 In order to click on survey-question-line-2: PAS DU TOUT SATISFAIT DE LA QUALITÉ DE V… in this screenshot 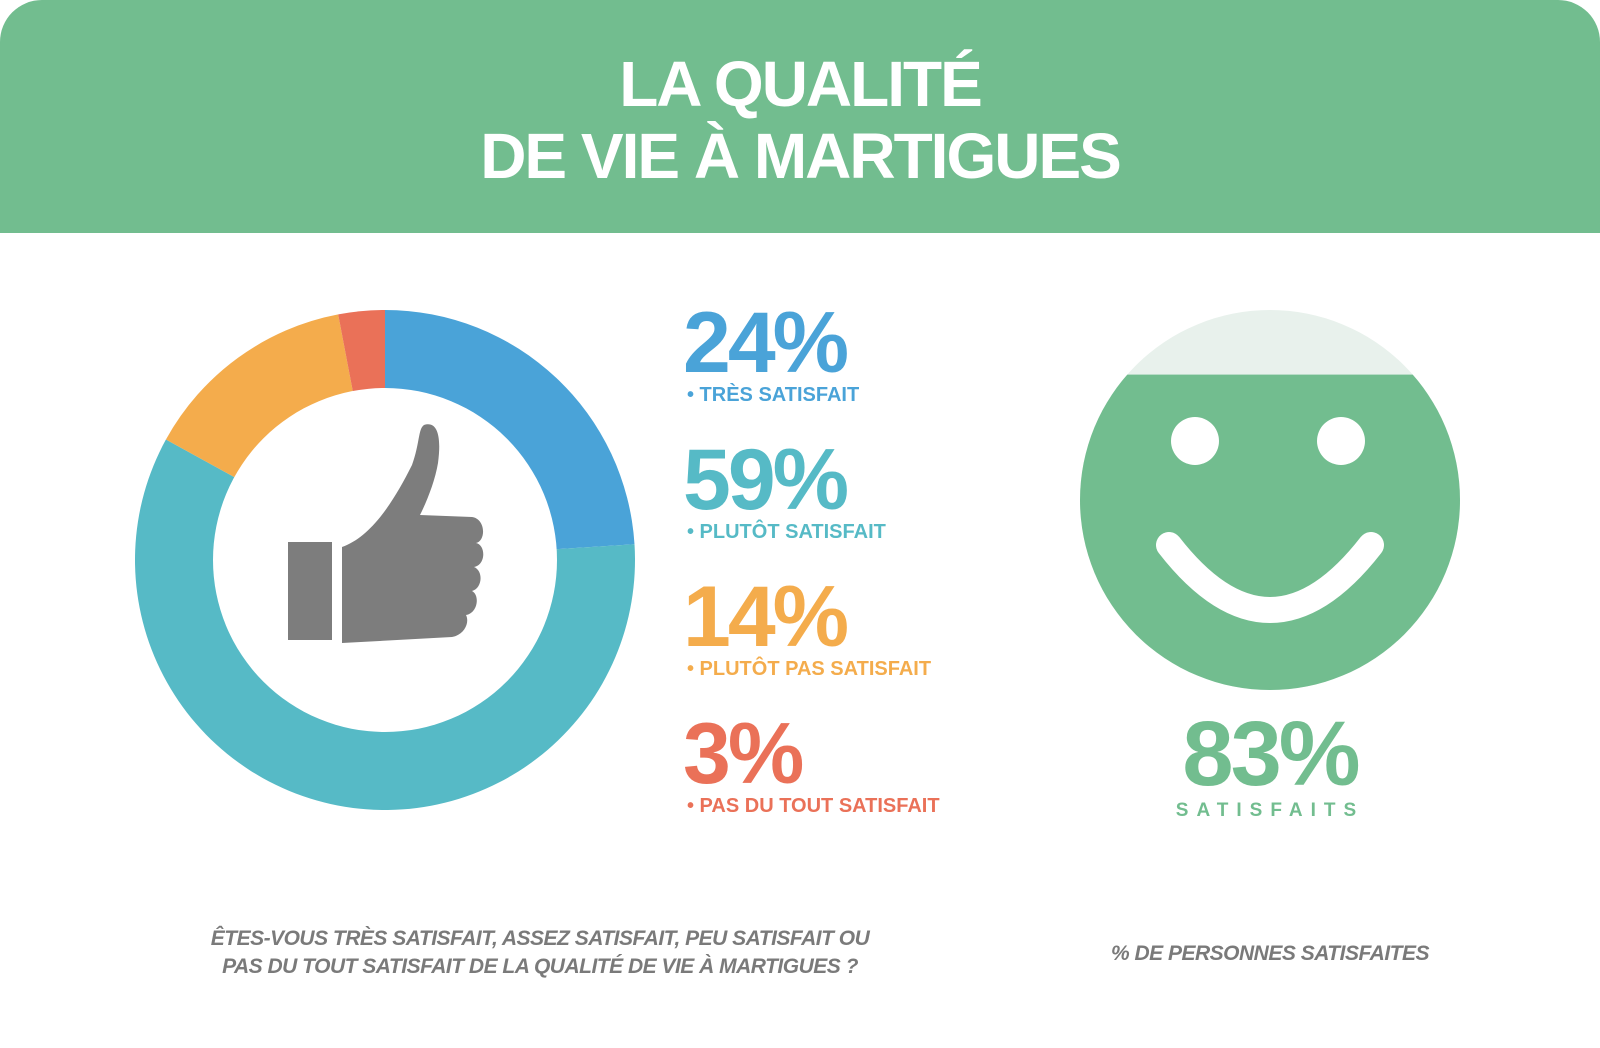, I will do `click(540, 966)`.